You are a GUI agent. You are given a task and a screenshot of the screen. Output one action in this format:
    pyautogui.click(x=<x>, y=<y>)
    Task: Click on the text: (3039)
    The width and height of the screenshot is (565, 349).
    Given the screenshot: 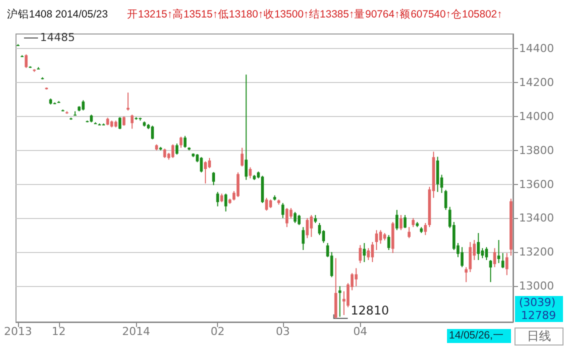 What is the action you would take?
    pyautogui.click(x=537, y=302)
    